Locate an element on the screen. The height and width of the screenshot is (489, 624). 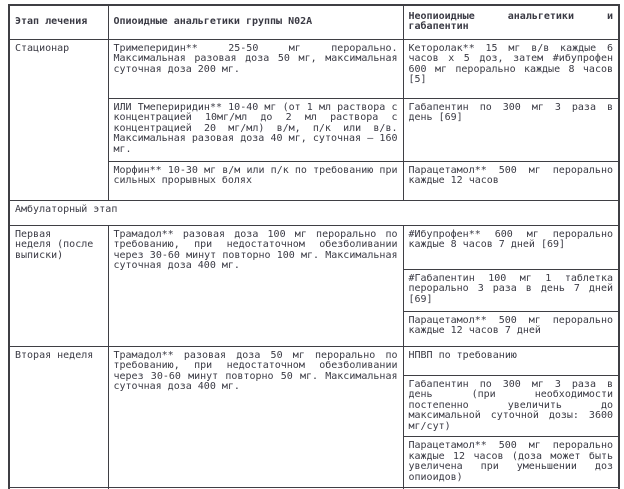
cell-outpatient-stage-header: Амбулаторный этап is located at coordinates (314, 212).